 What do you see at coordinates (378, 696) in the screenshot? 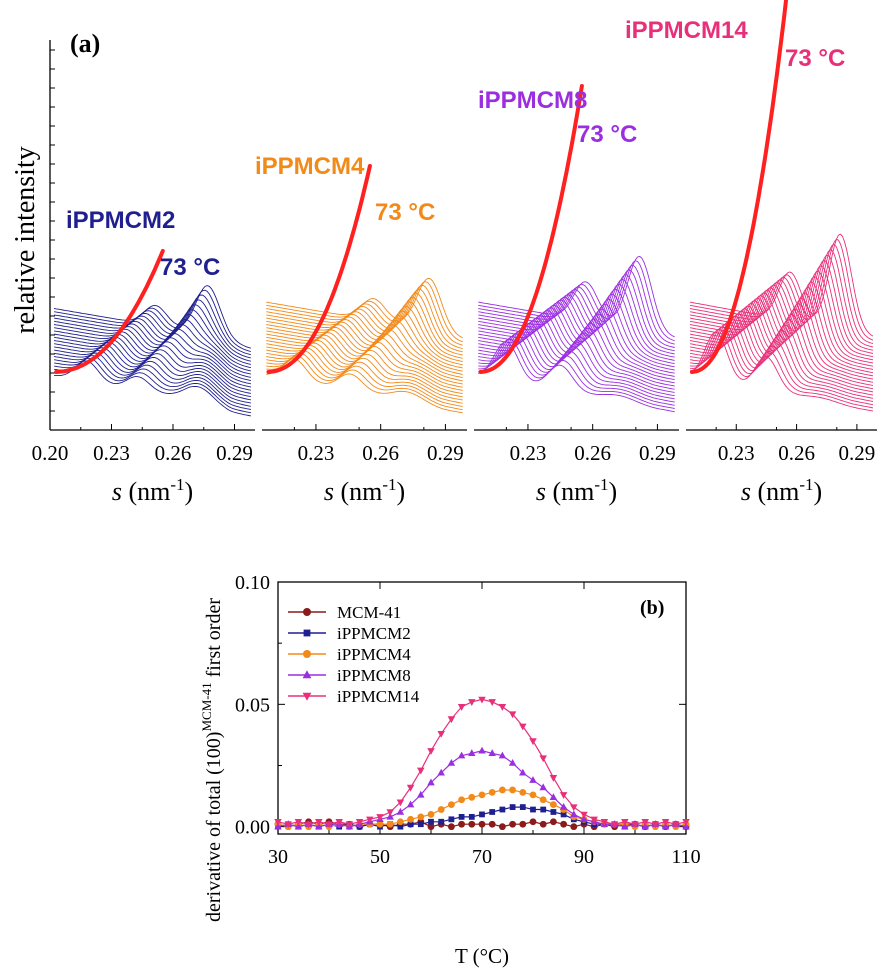
I see `legend-label: iPPMCM14` at bounding box center [378, 696].